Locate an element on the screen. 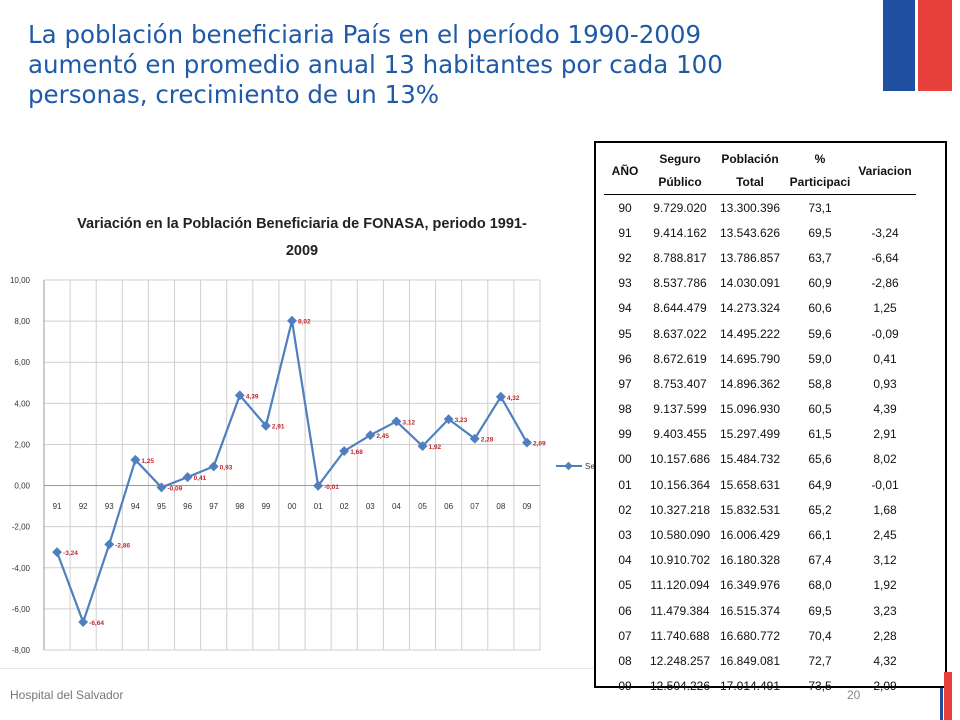  cell-participacion: 67,4 is located at coordinates (820, 560).